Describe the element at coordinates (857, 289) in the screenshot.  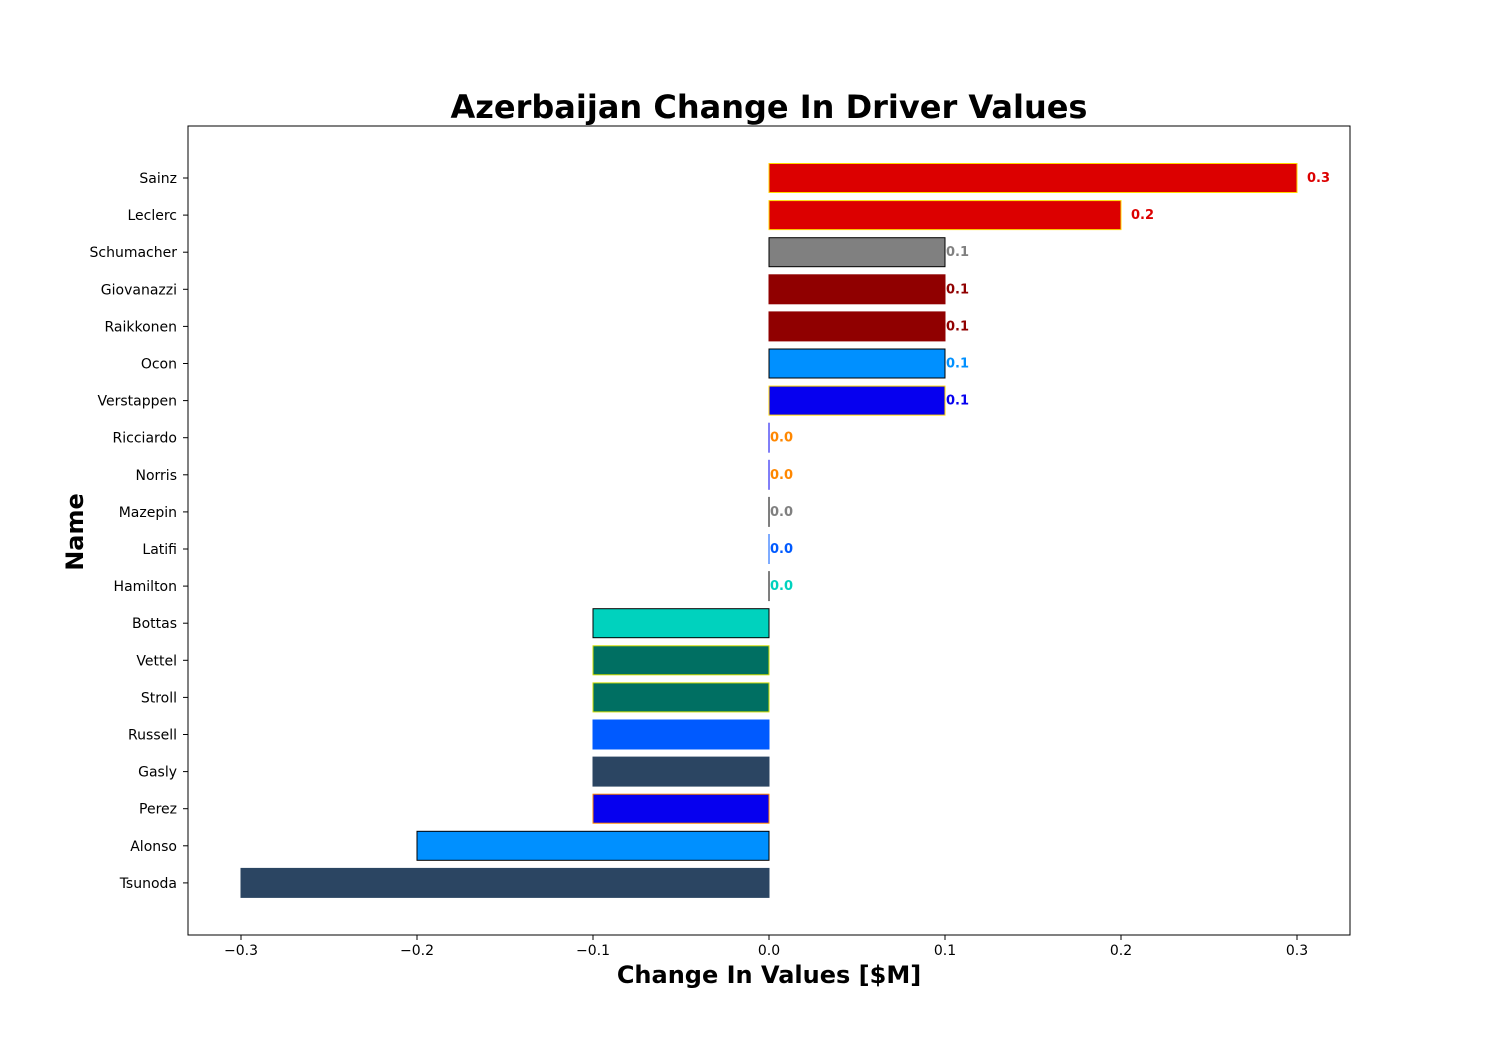
I see `bar-giovanazzi` at that location.